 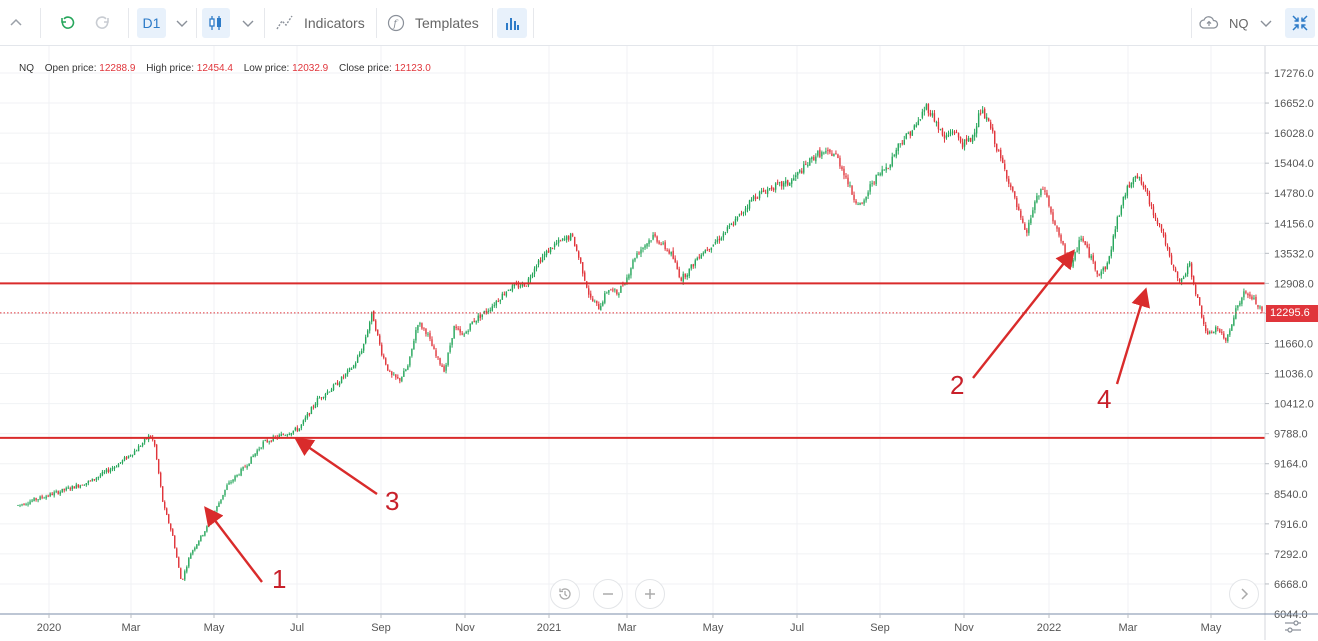 I want to click on collapse-button, so click(x=20, y=23).